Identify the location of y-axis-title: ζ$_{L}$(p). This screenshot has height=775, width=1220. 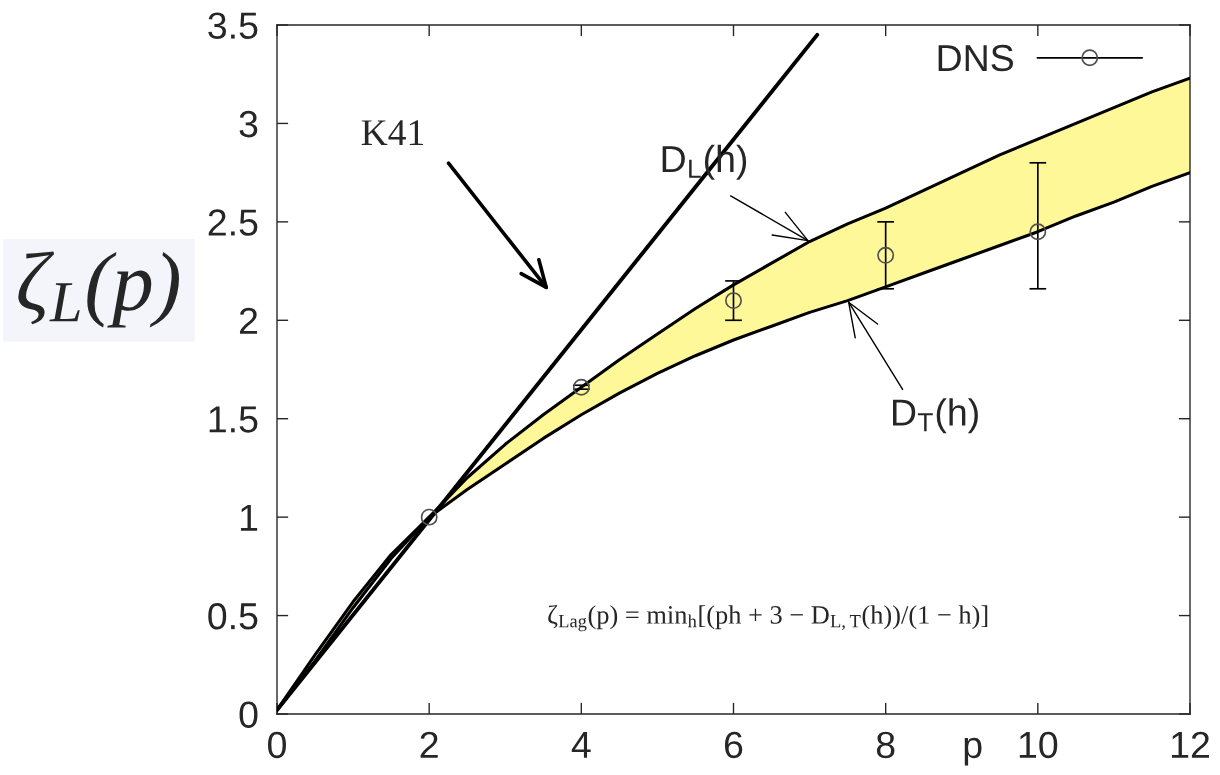
(98, 289).